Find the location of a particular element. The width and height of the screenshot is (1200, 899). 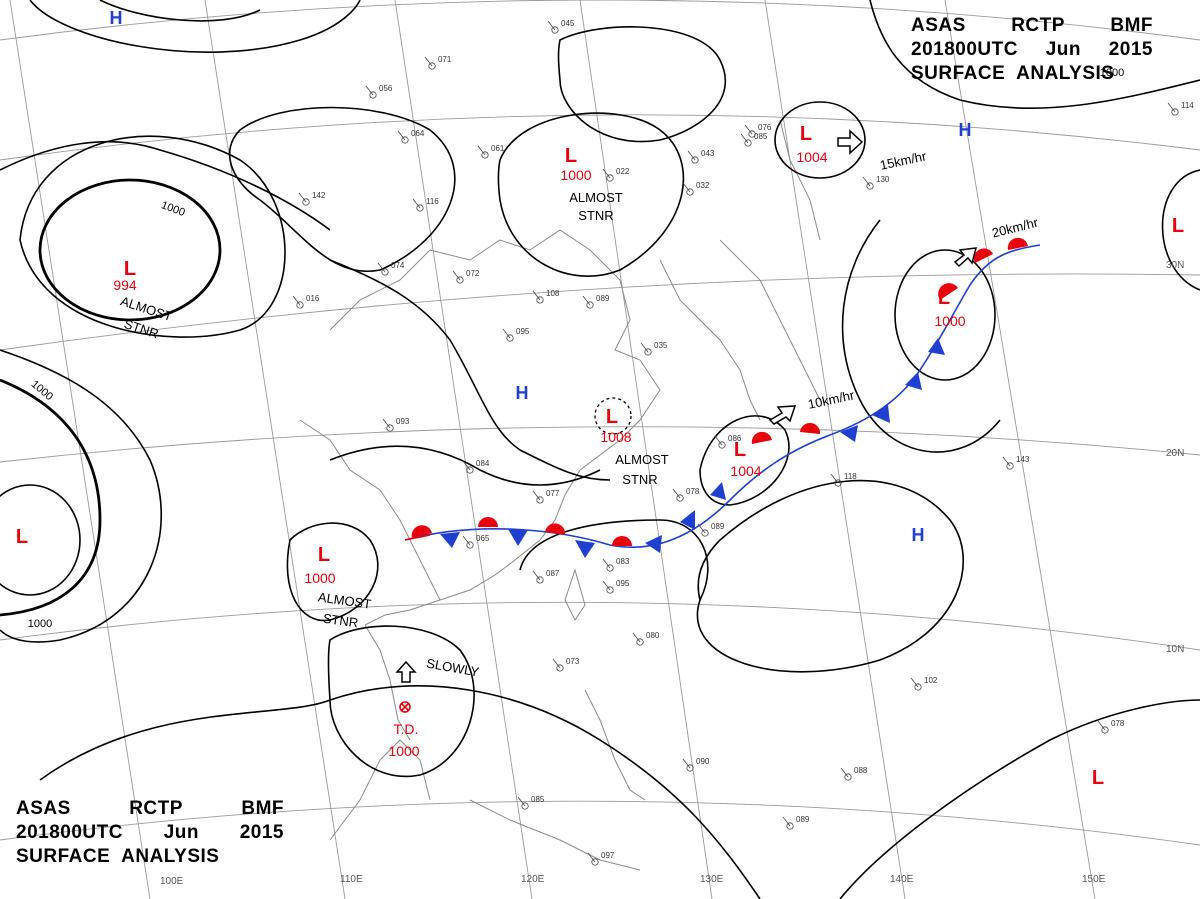

header-code: BMF is located at coordinates (1131, 25).